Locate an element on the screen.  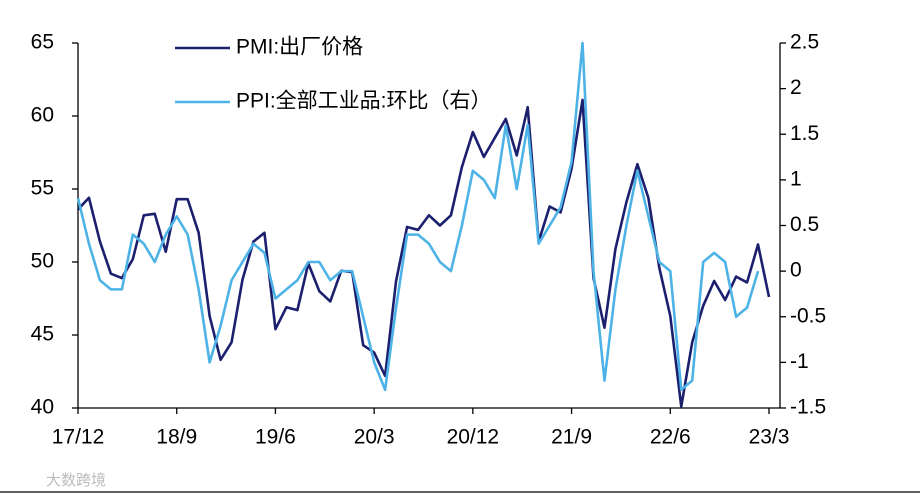
x-tick-label: 22/6 is located at coordinates (670, 437).